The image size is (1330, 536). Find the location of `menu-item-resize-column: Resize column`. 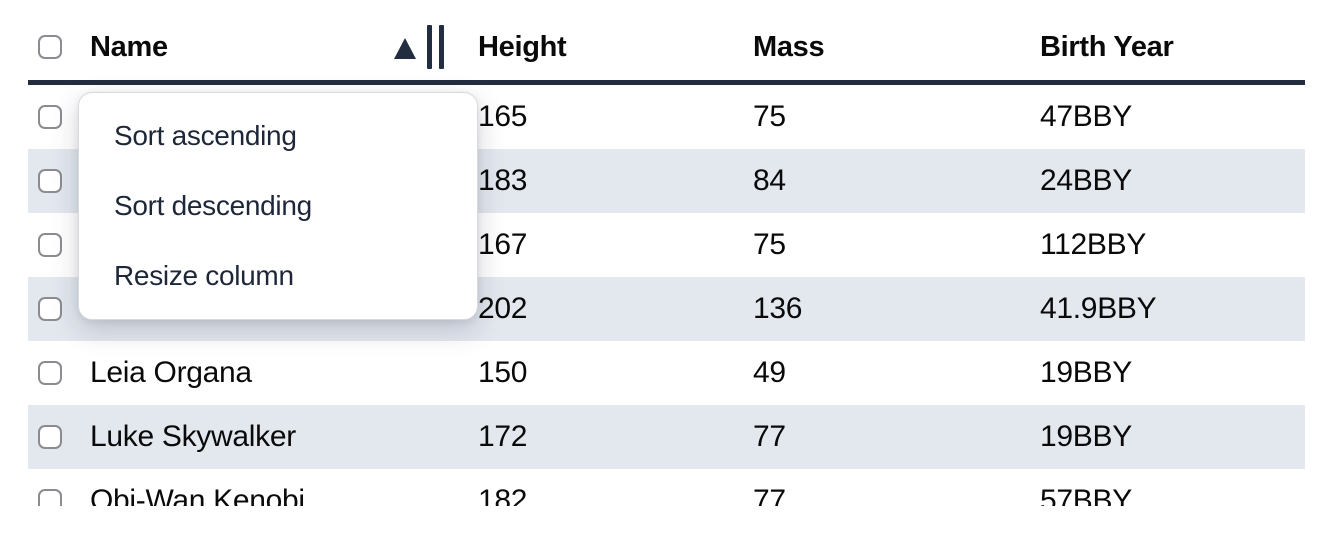

menu-item-resize-column: Resize column is located at coordinates (204, 275).